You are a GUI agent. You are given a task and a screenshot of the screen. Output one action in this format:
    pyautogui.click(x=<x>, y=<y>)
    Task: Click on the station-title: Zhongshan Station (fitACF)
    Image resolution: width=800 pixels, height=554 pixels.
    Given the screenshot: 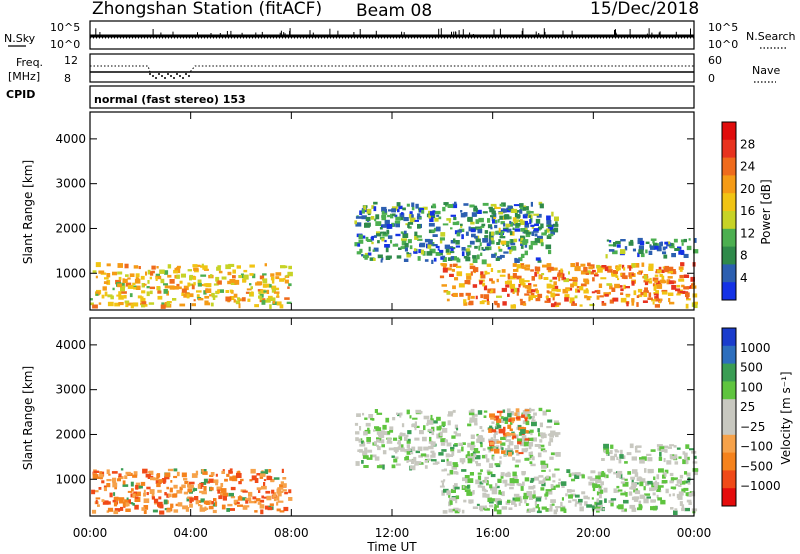 What is the action you would take?
    pyautogui.click(x=207, y=9)
    